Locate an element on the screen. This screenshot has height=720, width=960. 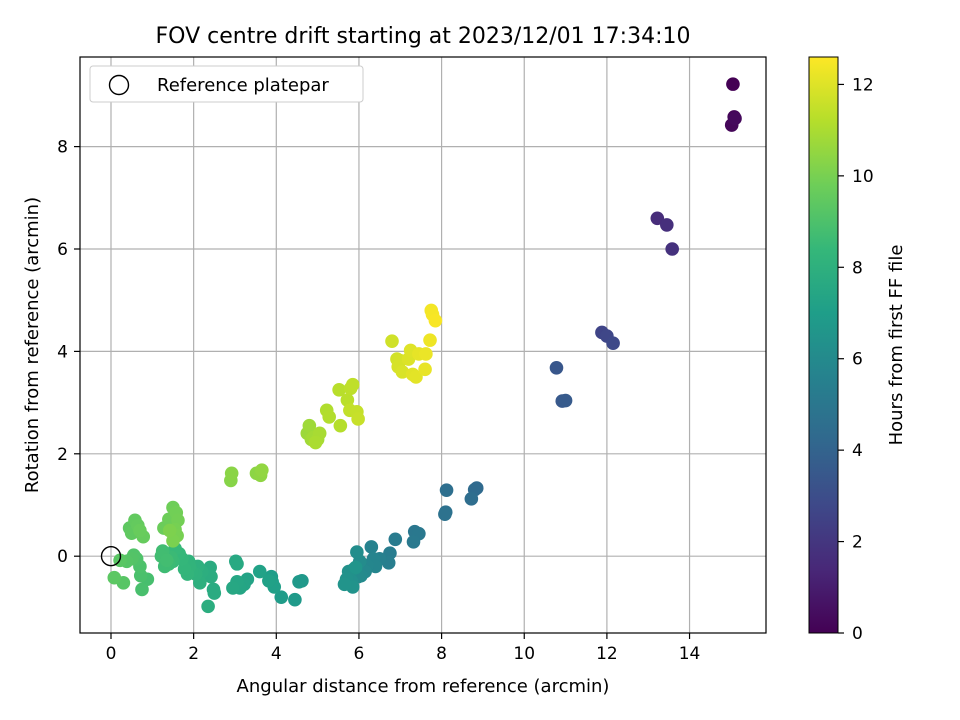
y-tick-label: 8 is located at coordinates (62, 148).